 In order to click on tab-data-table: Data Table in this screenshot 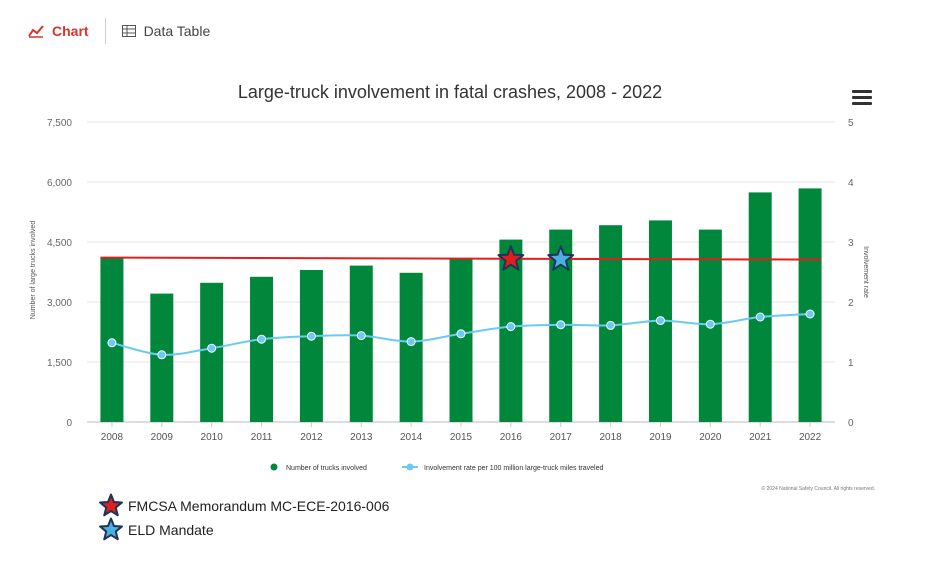, I will do `click(157, 31)`.